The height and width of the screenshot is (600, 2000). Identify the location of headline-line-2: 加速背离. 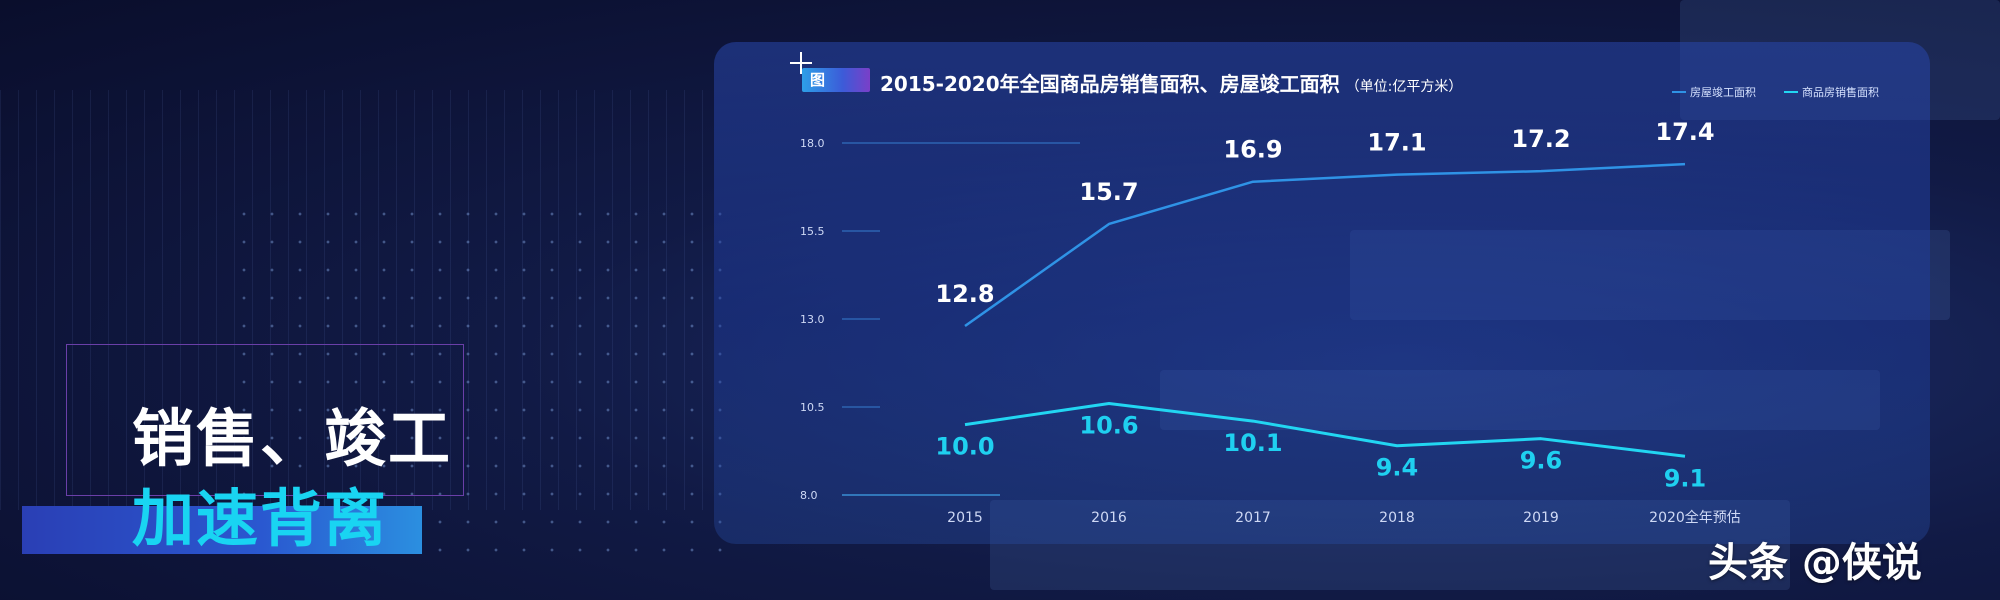
(260, 518).